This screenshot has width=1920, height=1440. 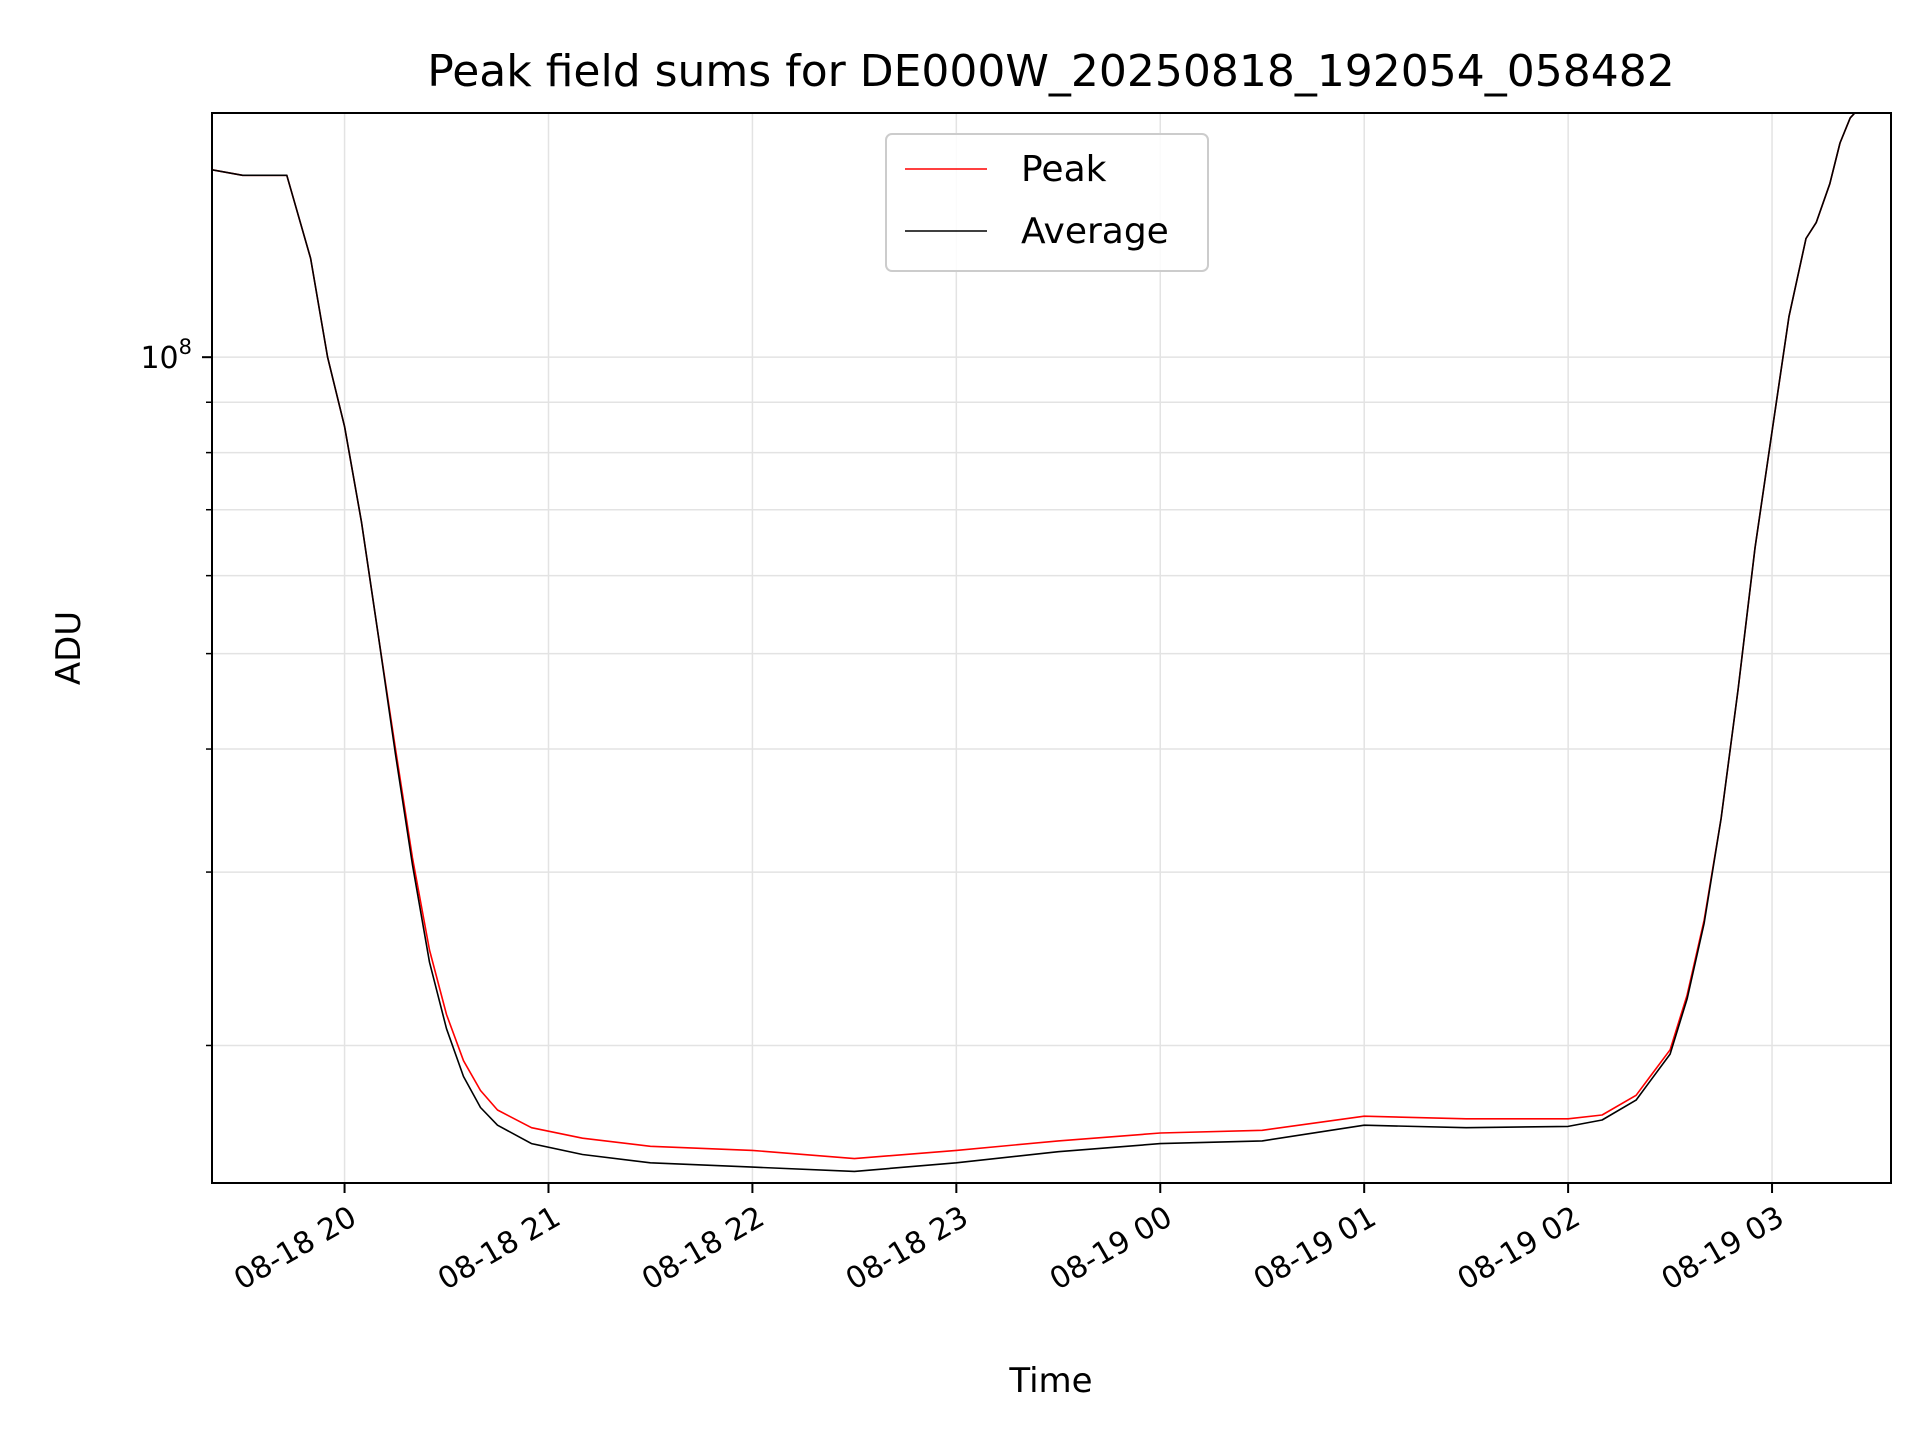 What do you see at coordinates (176, 691) in the screenshot?
I see `y-axis: 108` at bounding box center [176, 691].